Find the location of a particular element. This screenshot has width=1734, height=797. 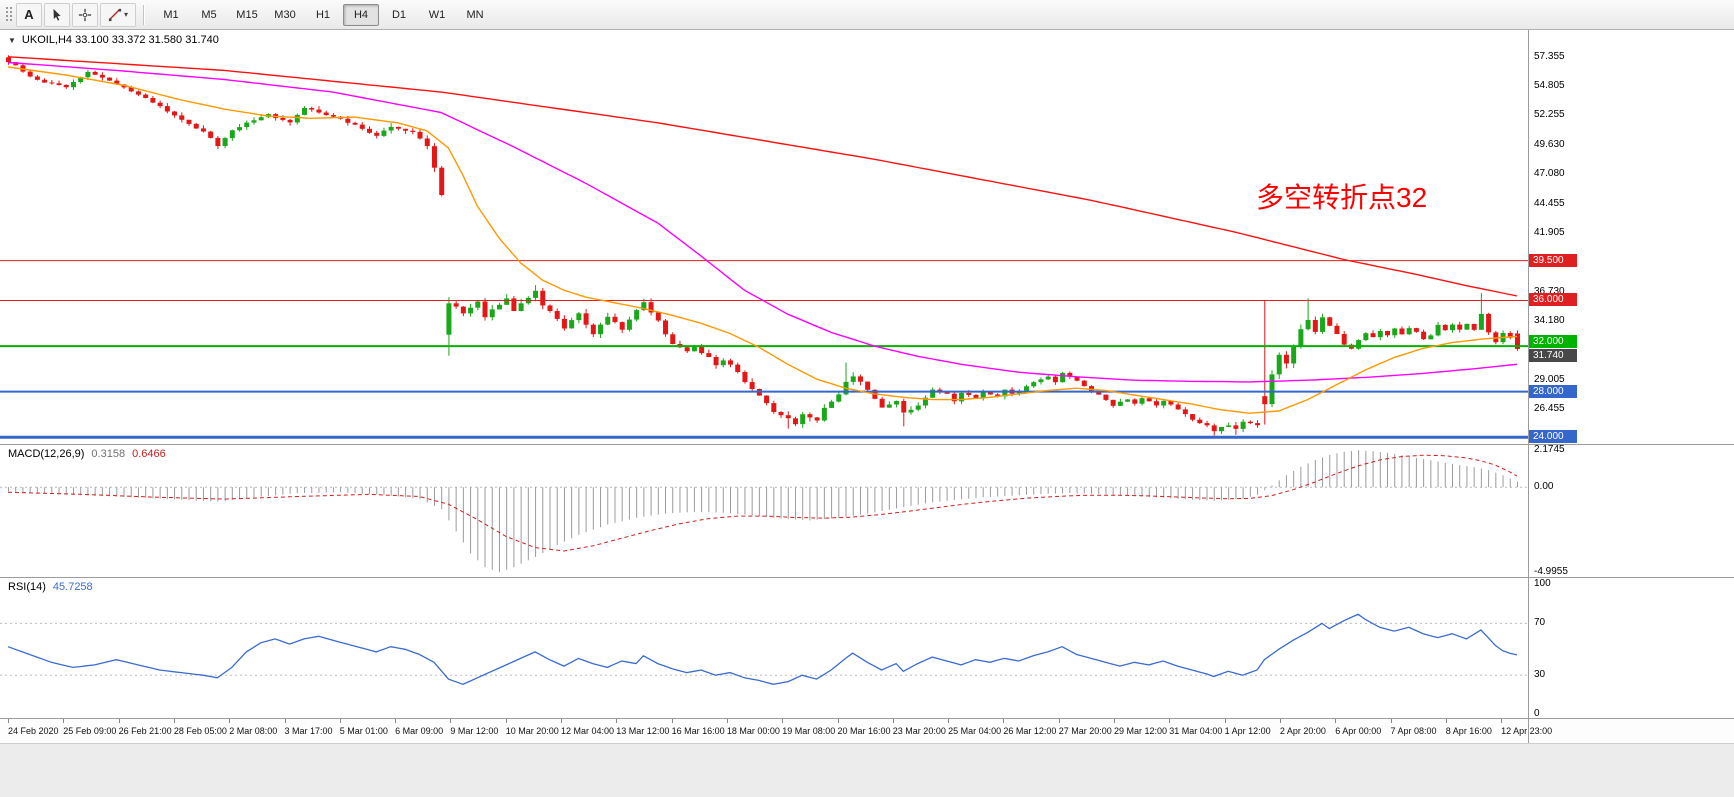

price-level-badge: 36.000 is located at coordinates (1553, 300).